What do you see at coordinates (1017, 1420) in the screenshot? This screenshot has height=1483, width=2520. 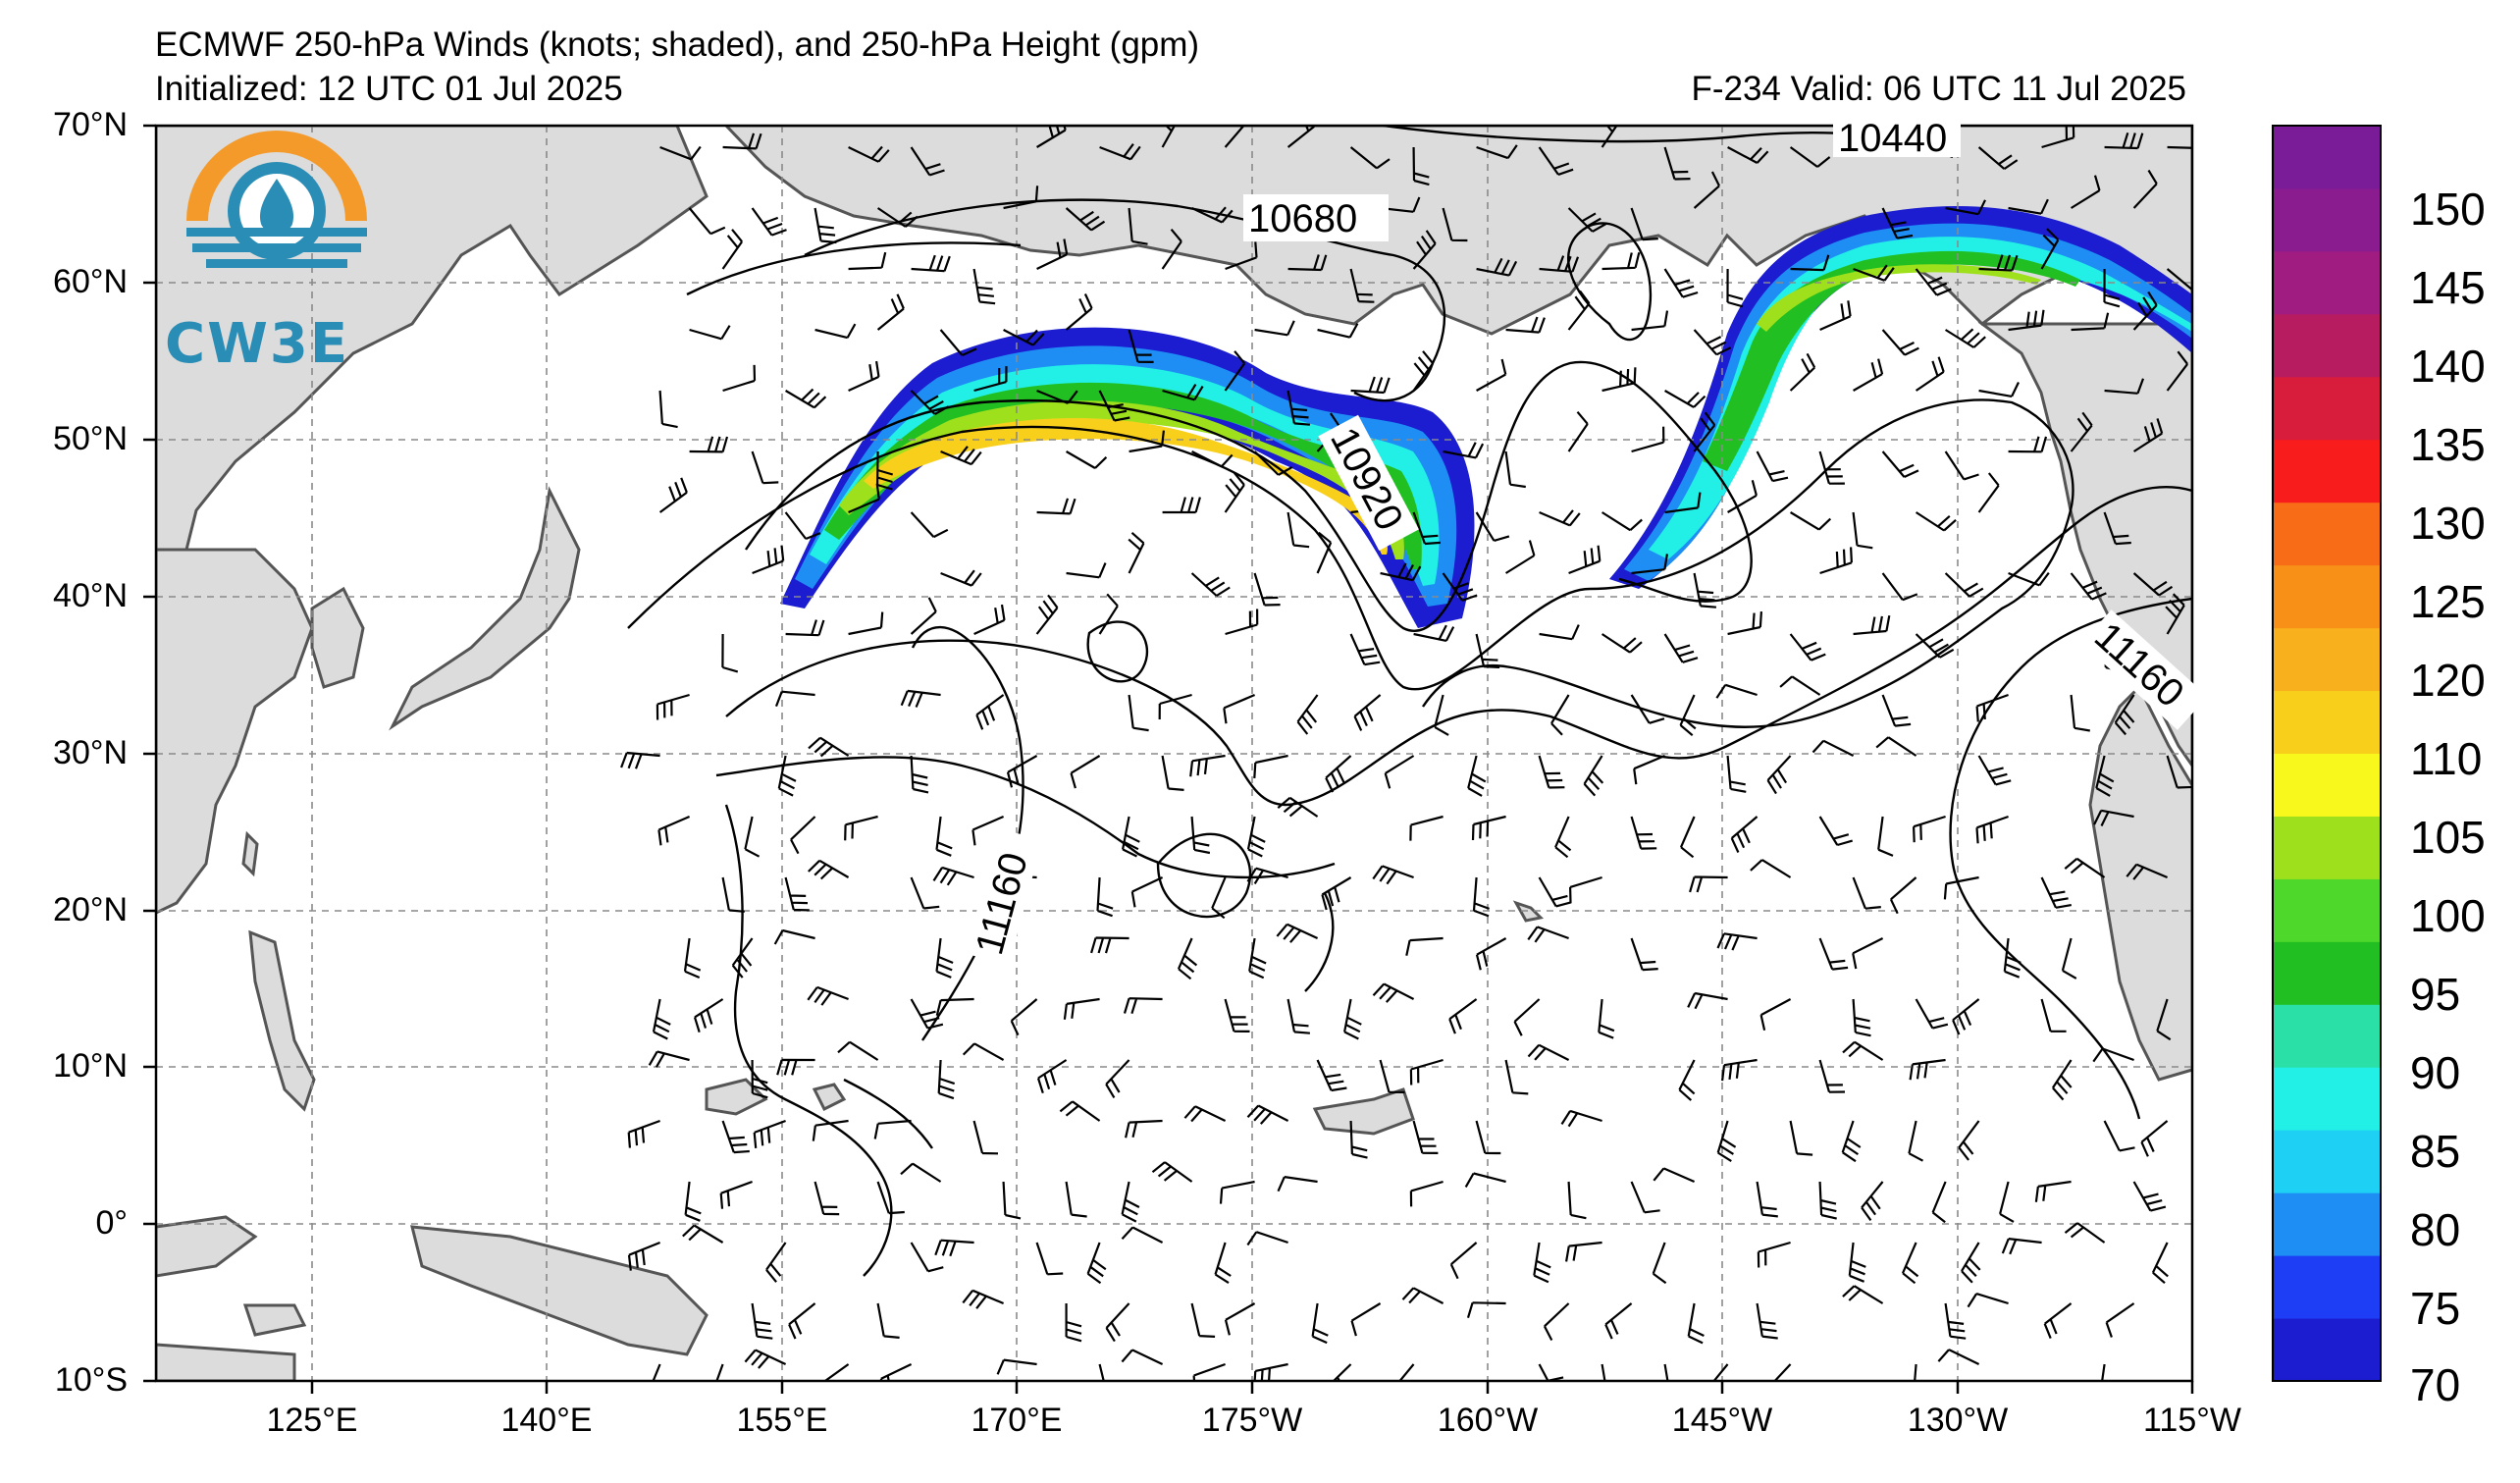 I see `lon-label: 170°E` at bounding box center [1017, 1420].